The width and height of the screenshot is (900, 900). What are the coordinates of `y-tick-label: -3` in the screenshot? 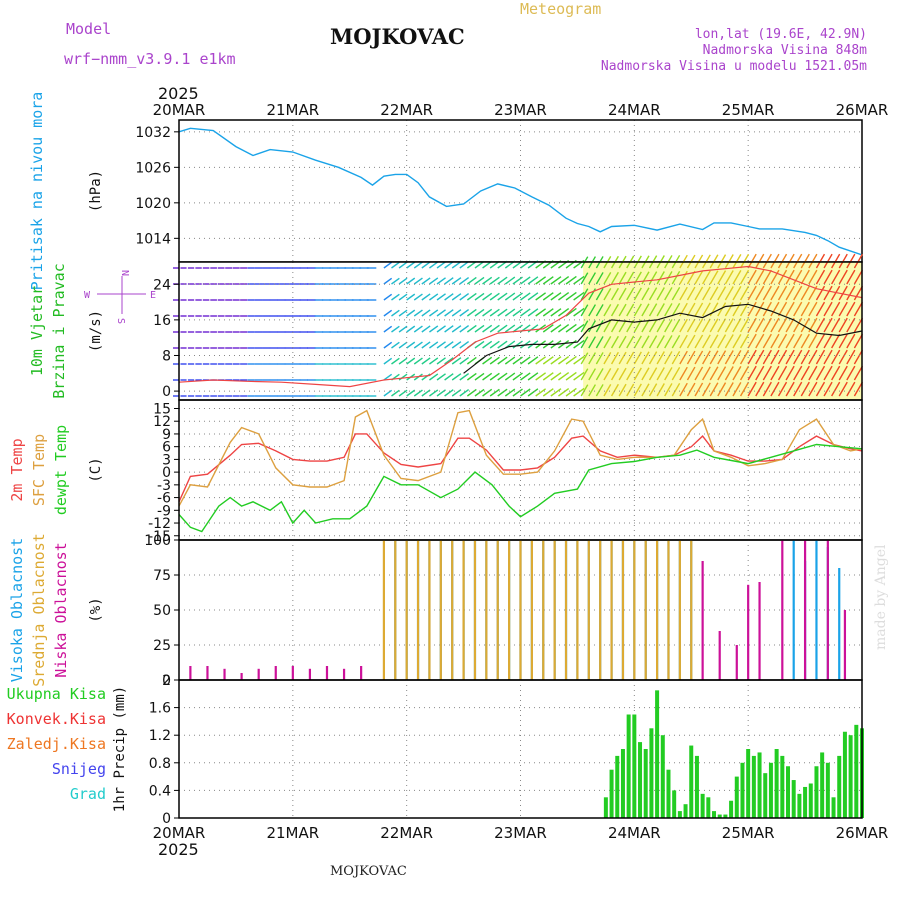 It's located at (164, 486).